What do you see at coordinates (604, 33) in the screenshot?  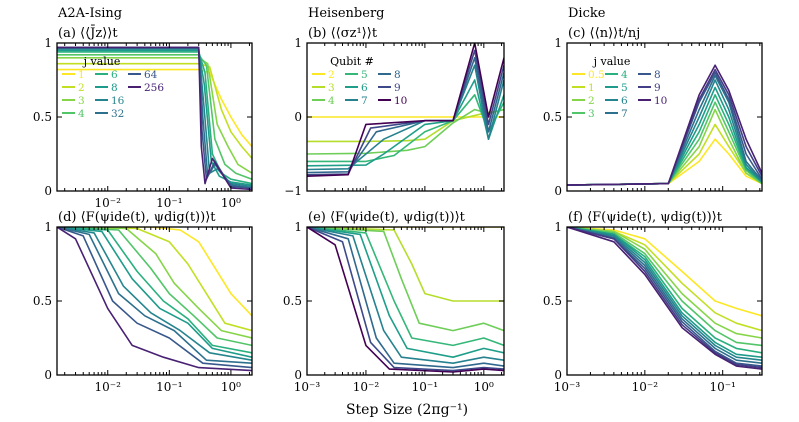 I see `panel-label: (c) ⟨⟨n⟩⟩t/nj` at bounding box center [604, 33].